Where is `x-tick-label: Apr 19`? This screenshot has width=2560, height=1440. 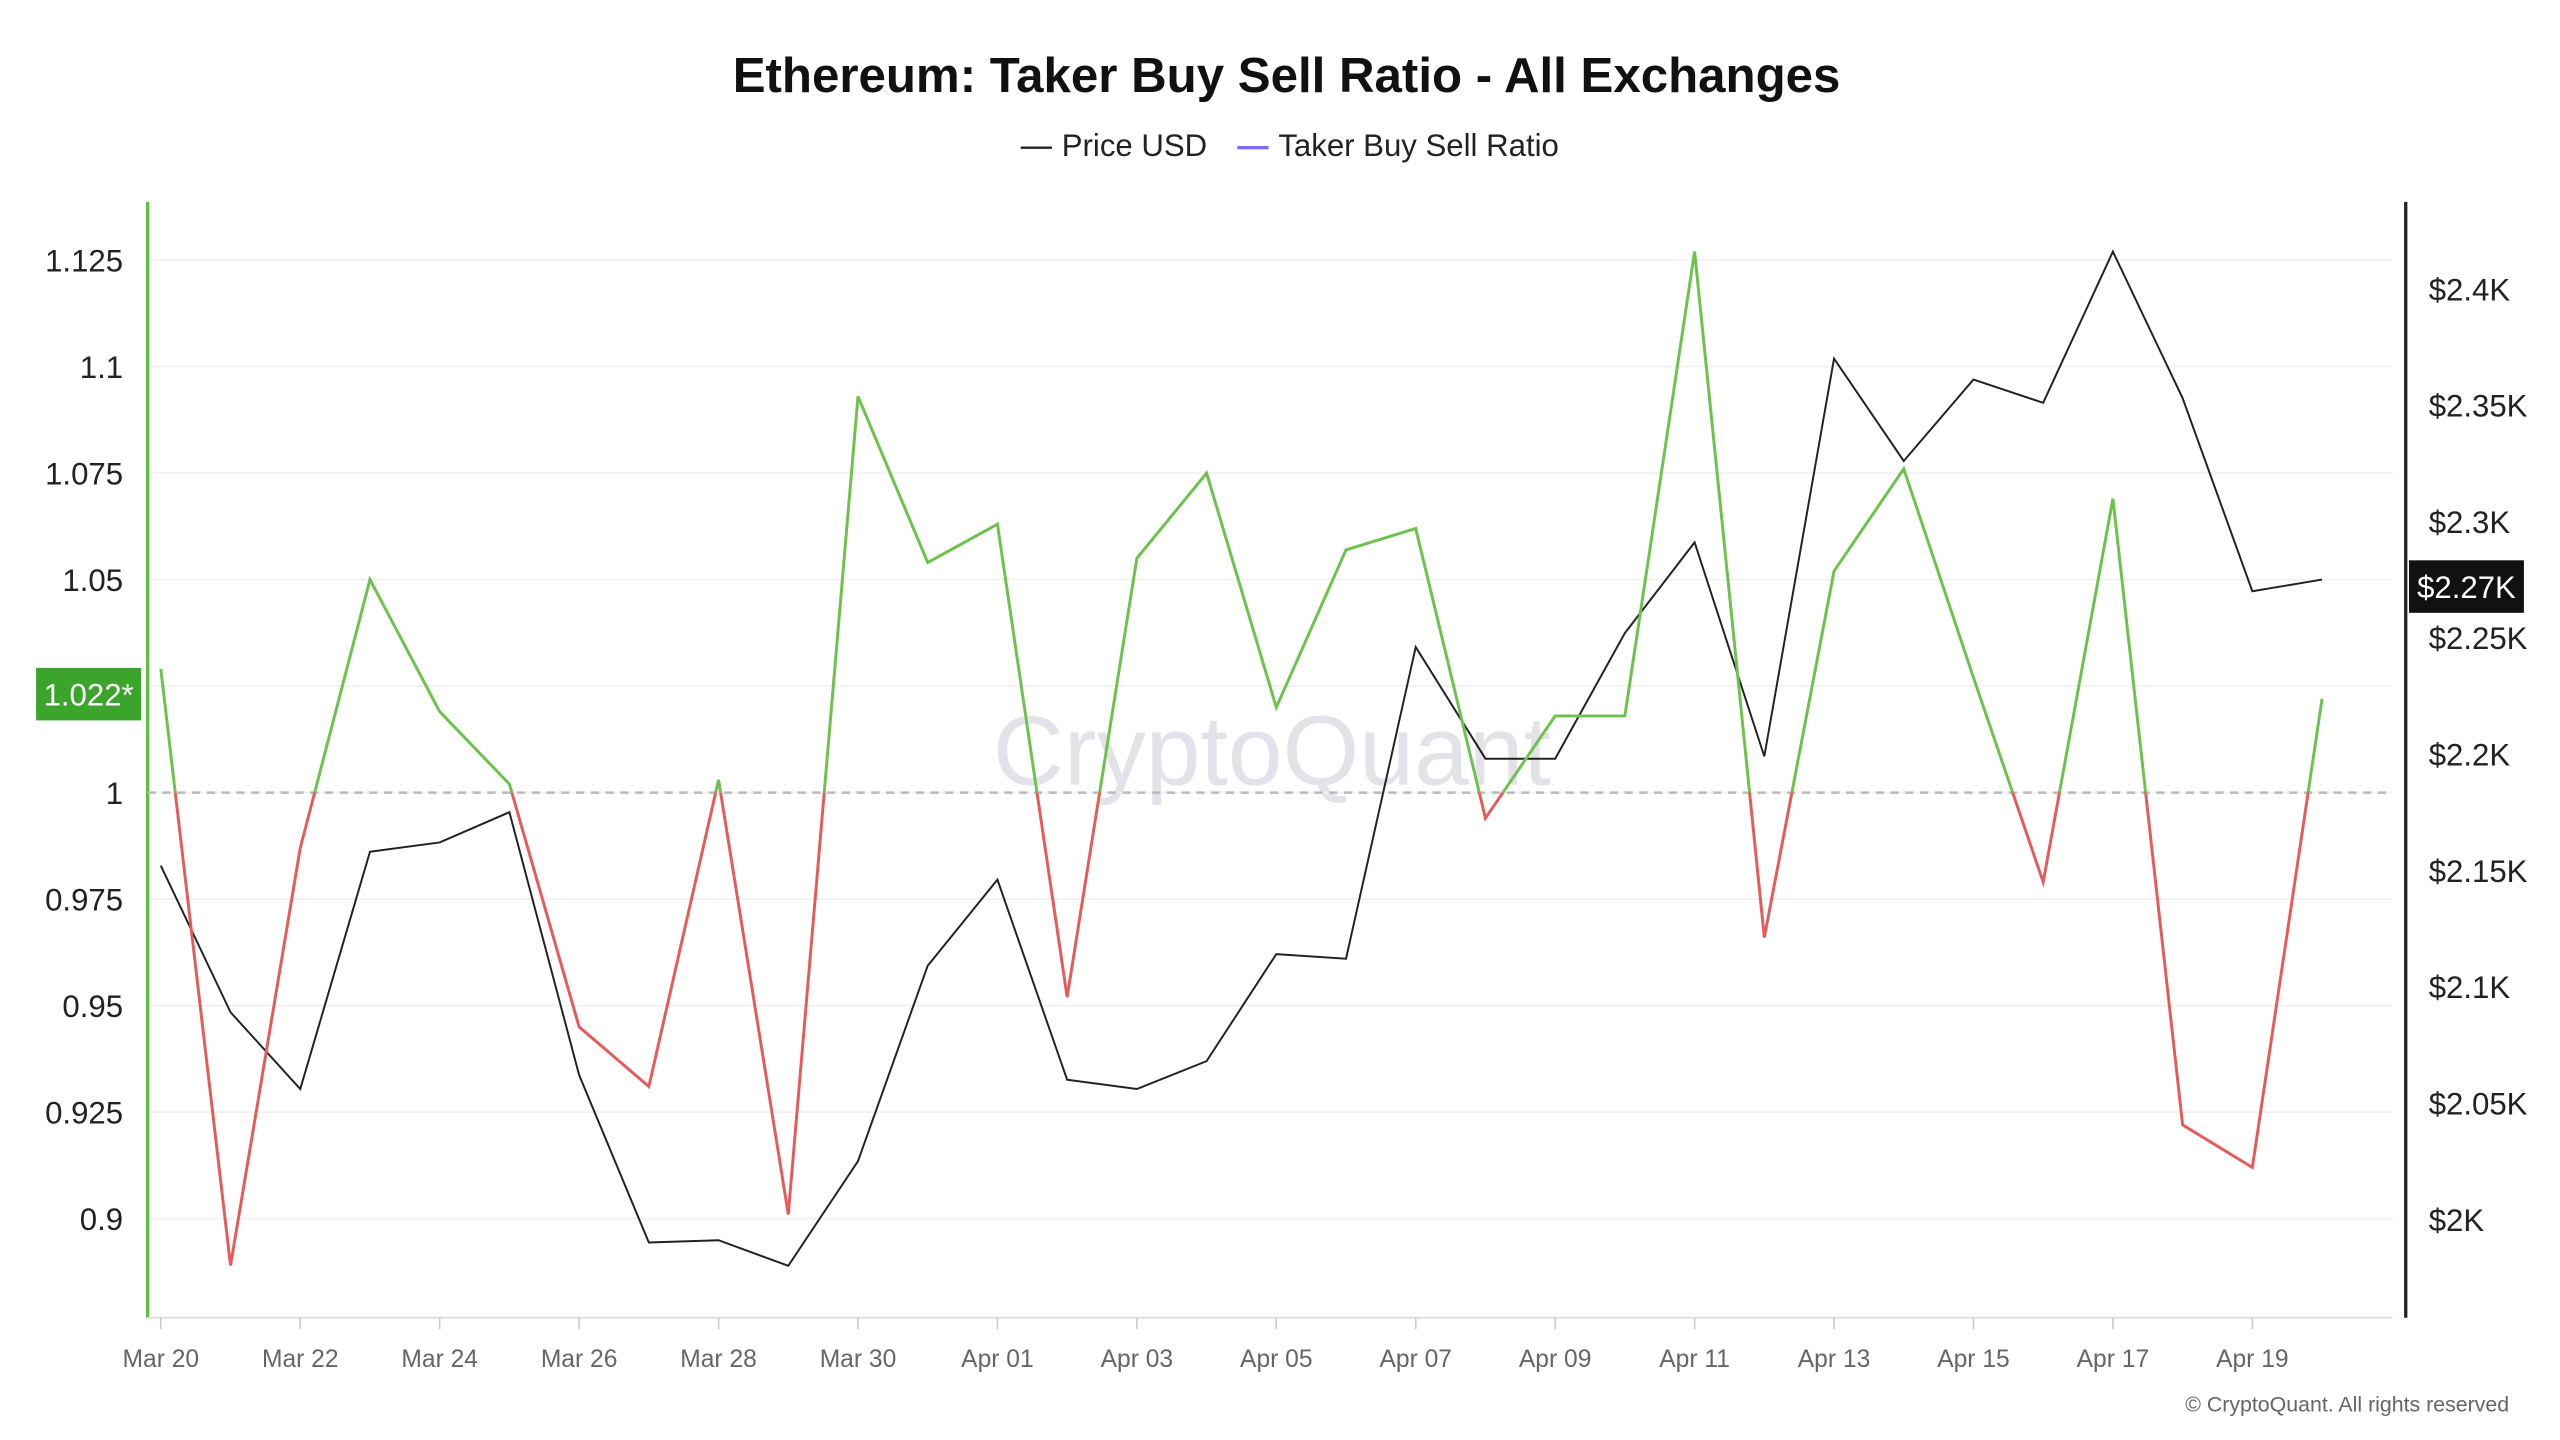 x-tick-label: Apr 19 is located at coordinates (2252, 1359).